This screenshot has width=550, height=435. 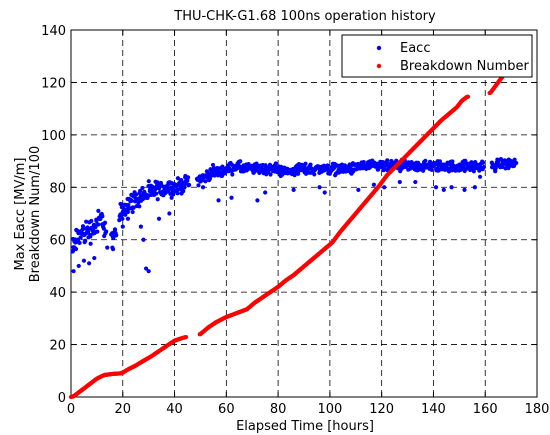 What do you see at coordinates (379, 48) in the screenshot?
I see `legend-marker-eacc` at bounding box center [379, 48].